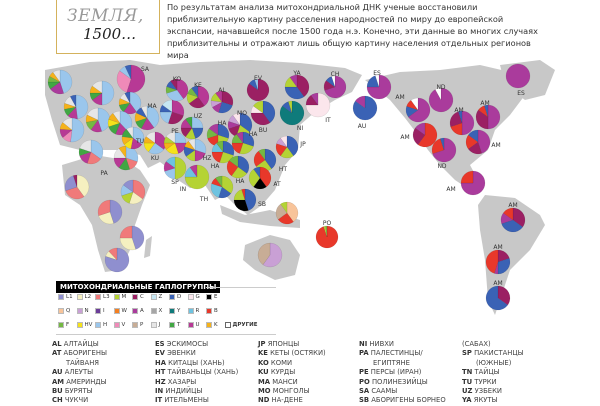 Image resolution: width=600 pixels, height=406 pixels. I want to click on abbreviation-entry: PO ПОЛИНЕЗИЙЦЫ, so click(402, 382).